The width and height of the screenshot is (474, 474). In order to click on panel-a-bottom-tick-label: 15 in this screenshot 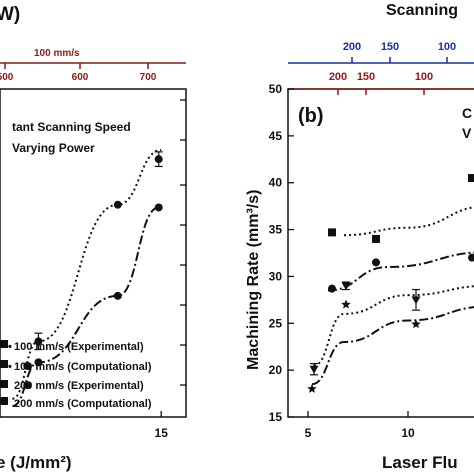, I will do `click(162, 433)`.